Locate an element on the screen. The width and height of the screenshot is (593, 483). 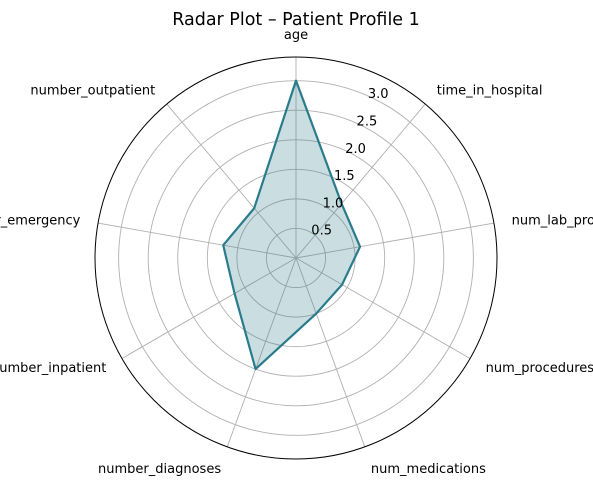
chart-title: Radar Plot – Patient Profile 1 is located at coordinates (296, 20).